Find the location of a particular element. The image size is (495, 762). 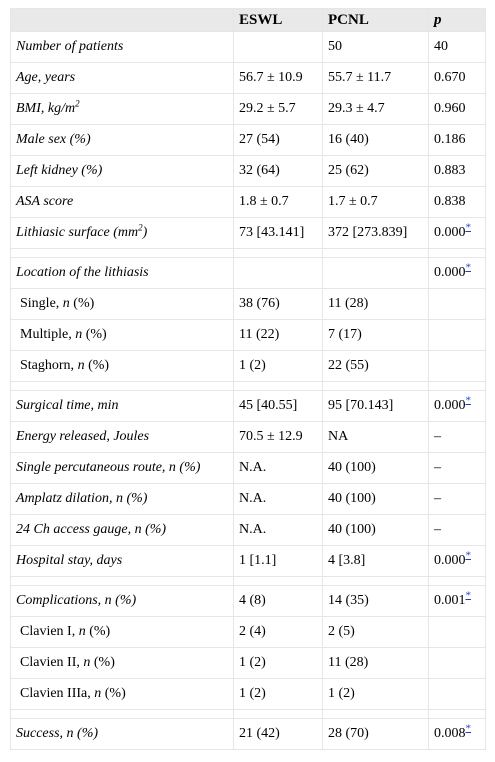

eswl-value: 27 (54) is located at coordinates (278, 140).